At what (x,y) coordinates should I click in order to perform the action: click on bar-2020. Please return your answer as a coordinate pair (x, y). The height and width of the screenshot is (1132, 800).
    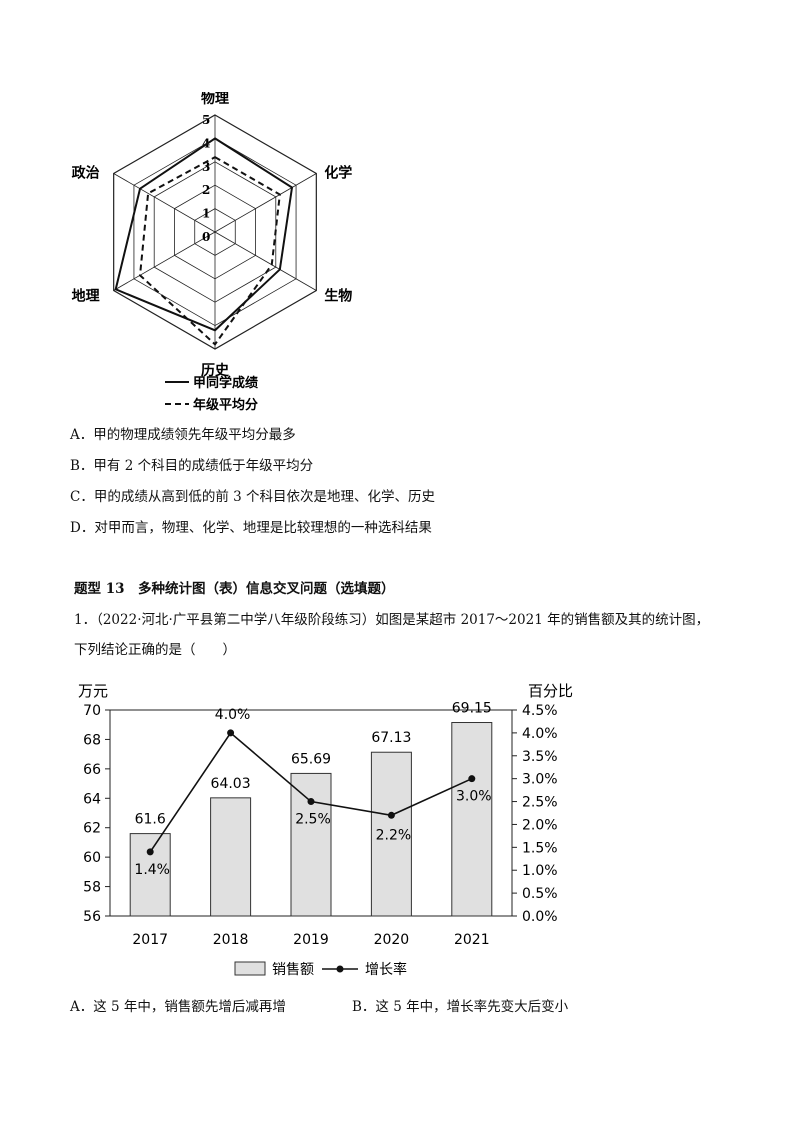
    Looking at the image, I should click on (391, 834).